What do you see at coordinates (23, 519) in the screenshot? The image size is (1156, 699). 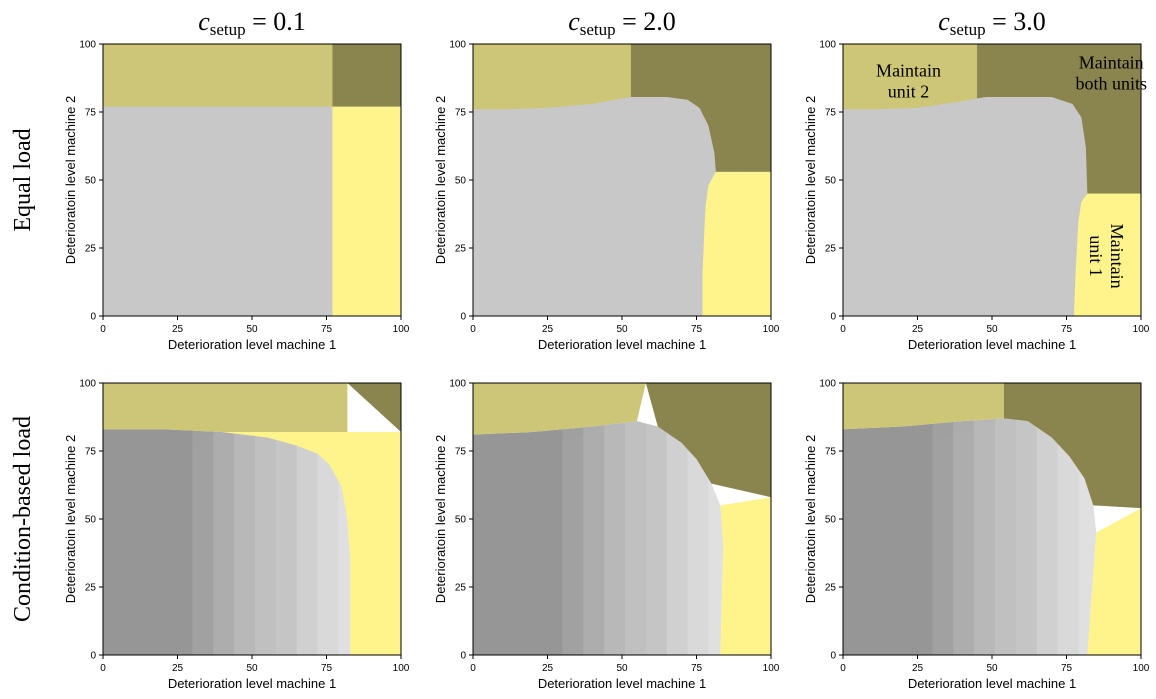 I see `row-label-1: Condition-based load` at bounding box center [23, 519].